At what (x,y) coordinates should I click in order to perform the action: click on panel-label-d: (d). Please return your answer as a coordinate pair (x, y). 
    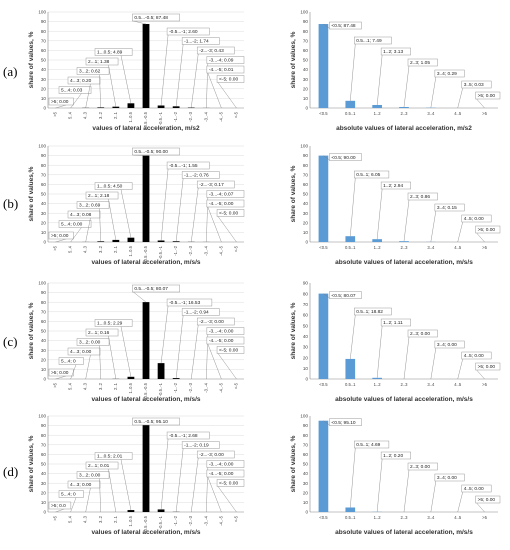
    Looking at the image, I should click on (10, 471).